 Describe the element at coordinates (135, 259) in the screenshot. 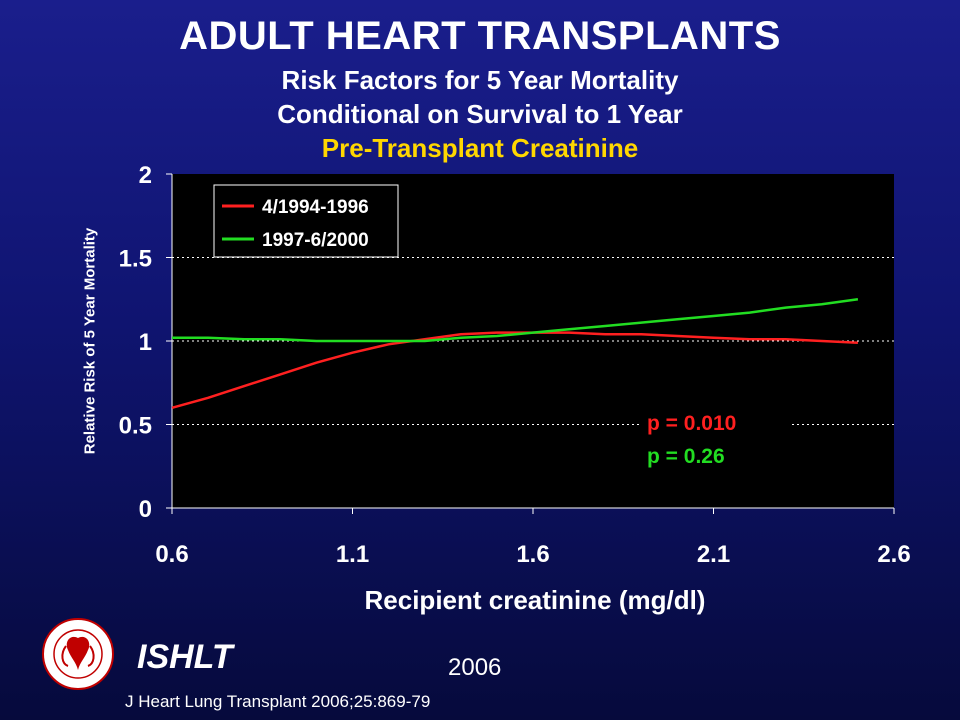

I see `y-tick-label: 1.5` at that location.